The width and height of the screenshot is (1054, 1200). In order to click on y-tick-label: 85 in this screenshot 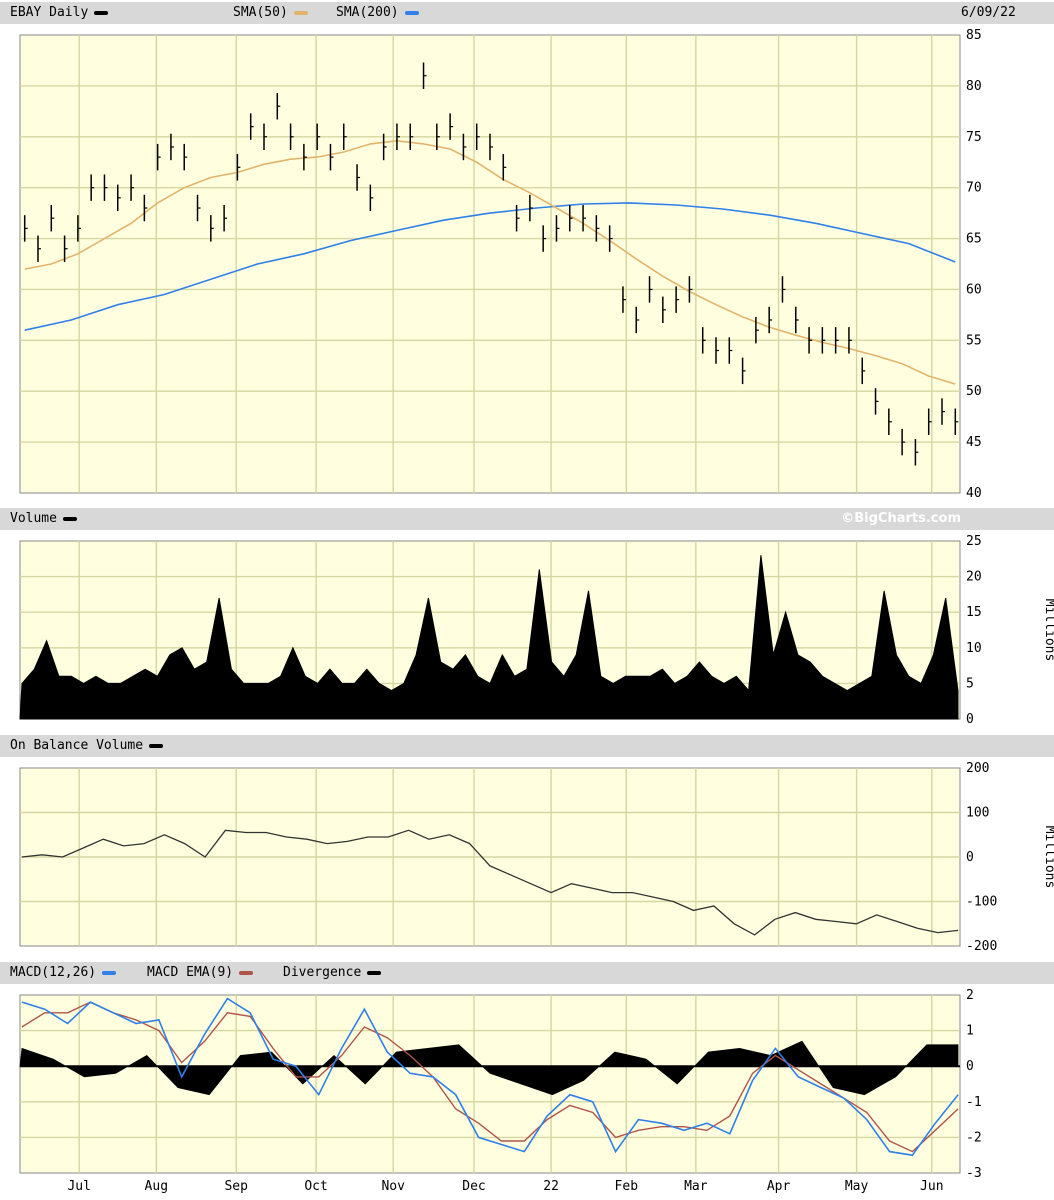, I will do `click(974, 35)`.